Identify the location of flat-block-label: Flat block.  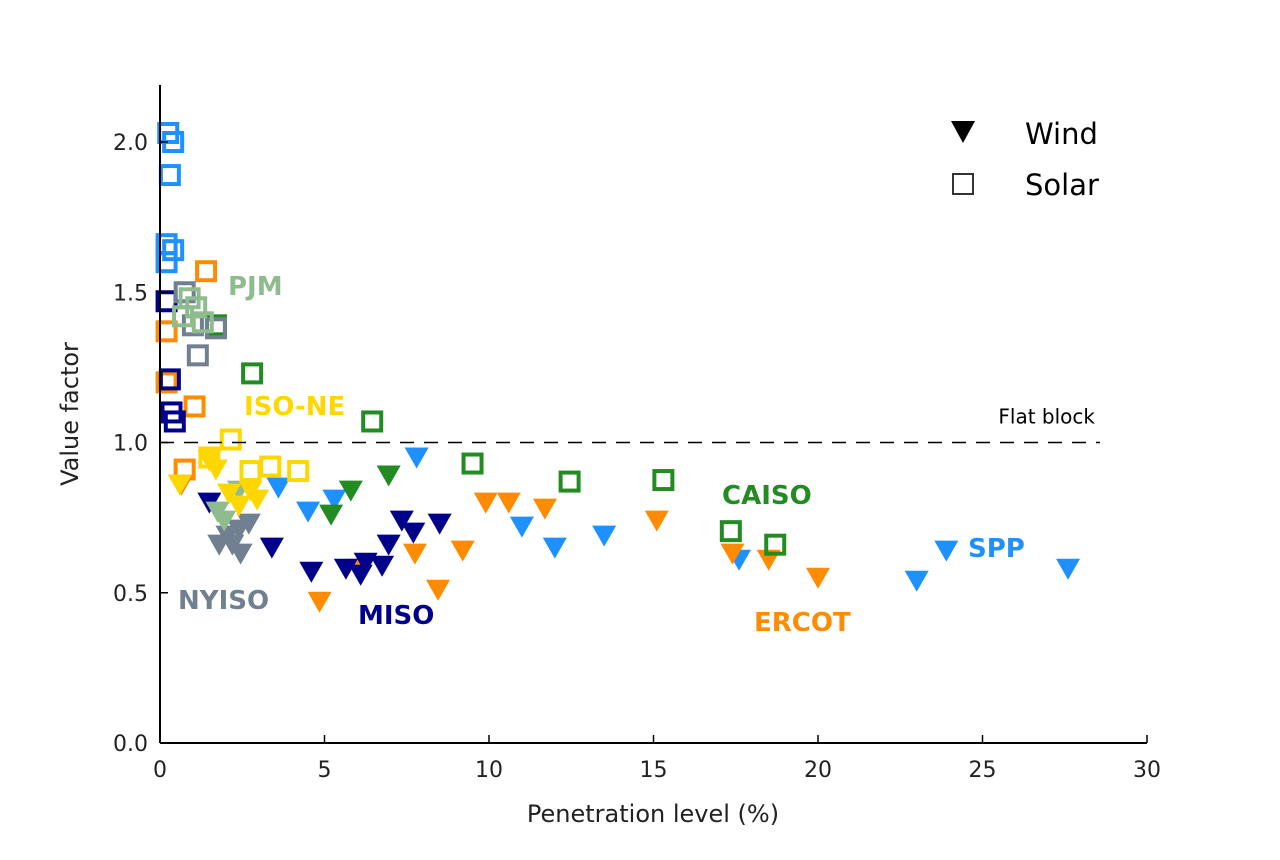
(1046, 417).